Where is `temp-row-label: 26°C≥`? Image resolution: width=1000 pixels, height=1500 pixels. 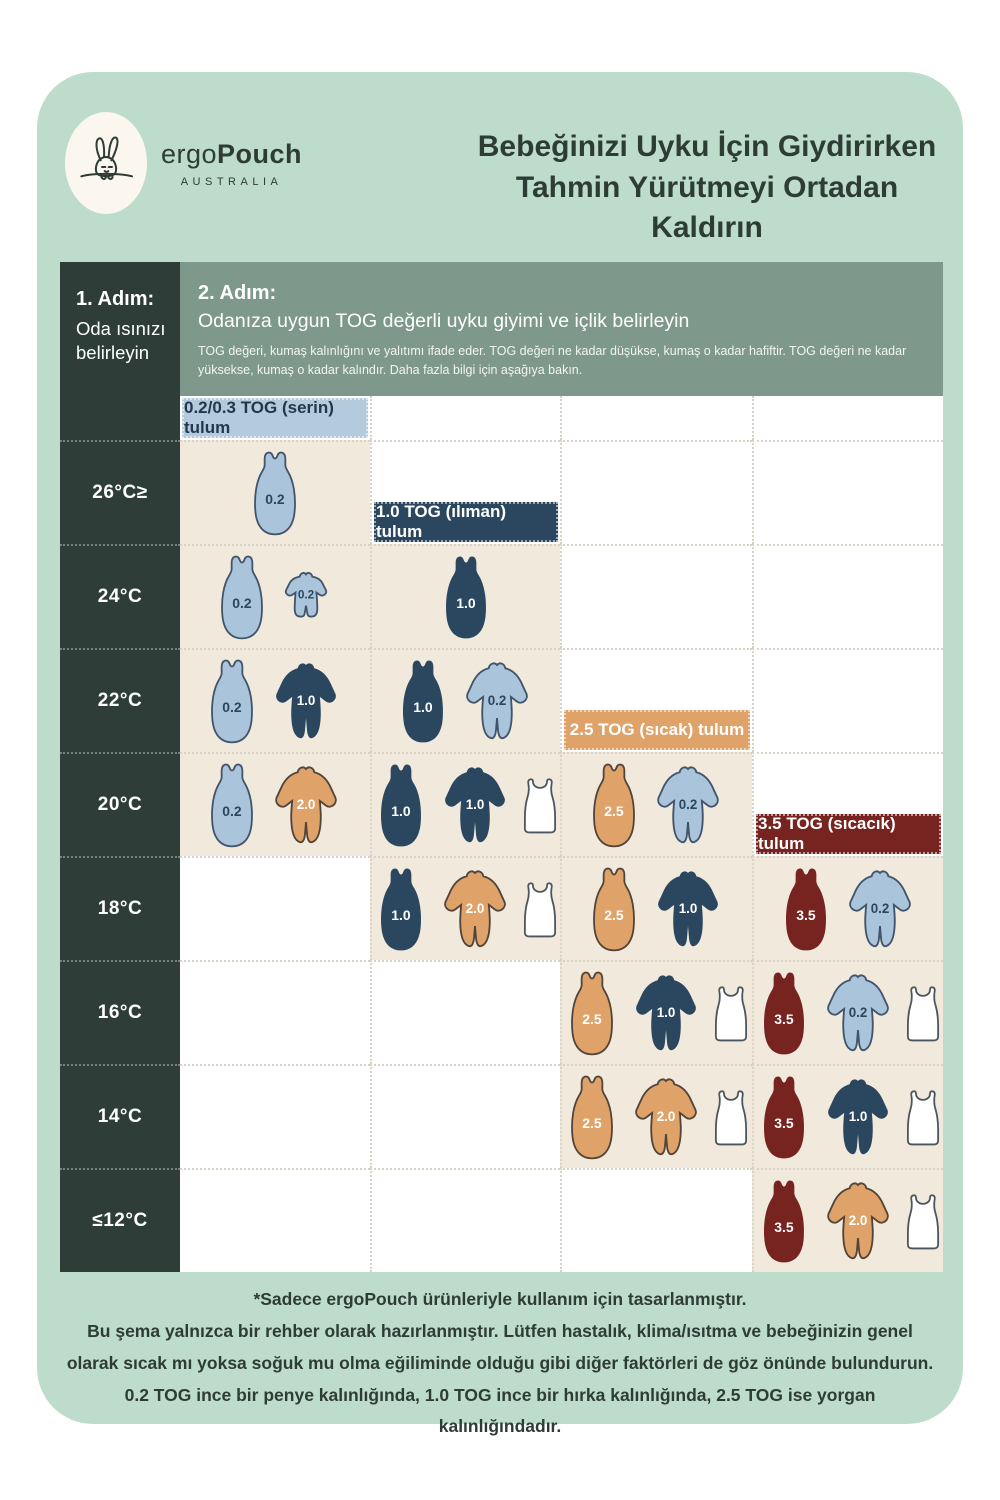 temp-row-label: 26°C≥ is located at coordinates (120, 492).